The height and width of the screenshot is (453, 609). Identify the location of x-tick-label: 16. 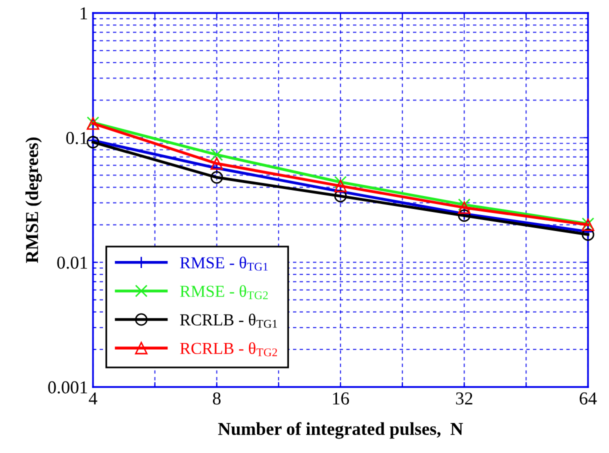
(341, 398).